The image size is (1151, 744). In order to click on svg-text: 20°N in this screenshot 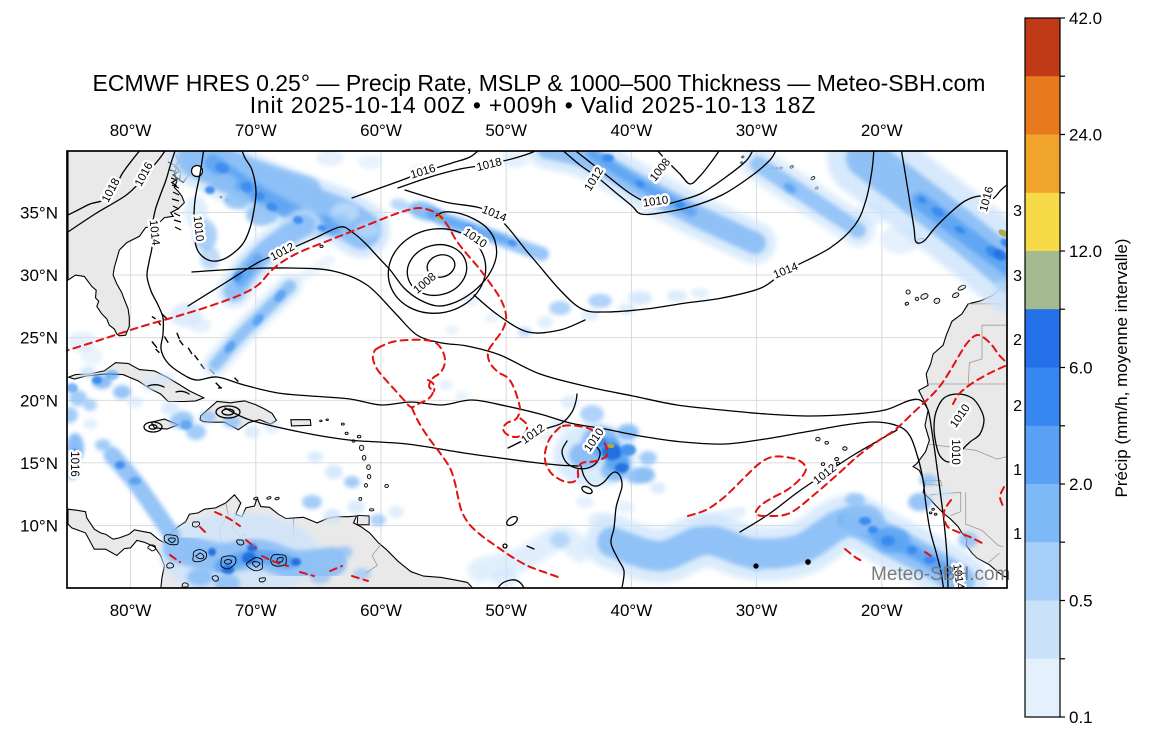, I will do `click(39, 400)`.